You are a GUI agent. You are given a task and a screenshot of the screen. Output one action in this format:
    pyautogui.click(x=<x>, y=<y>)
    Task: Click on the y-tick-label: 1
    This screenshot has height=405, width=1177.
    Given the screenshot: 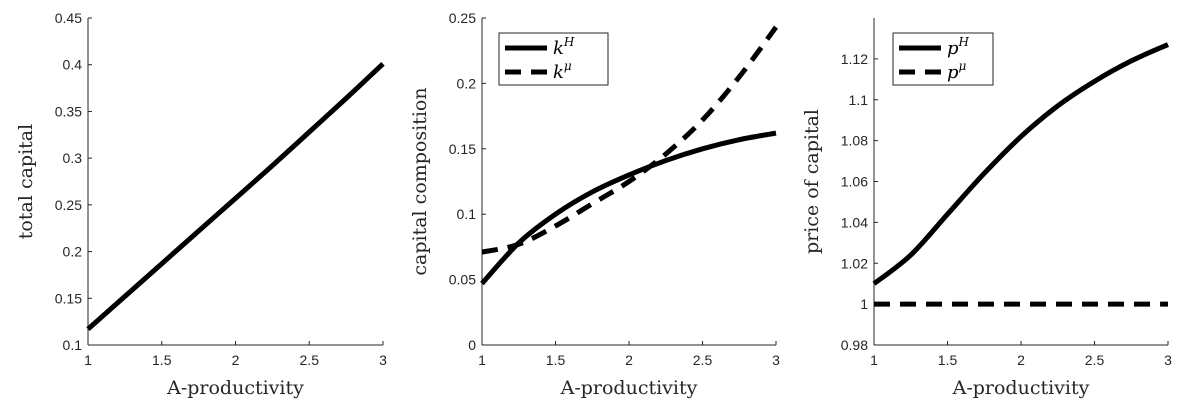 What is the action you would take?
    pyautogui.click(x=864, y=304)
    